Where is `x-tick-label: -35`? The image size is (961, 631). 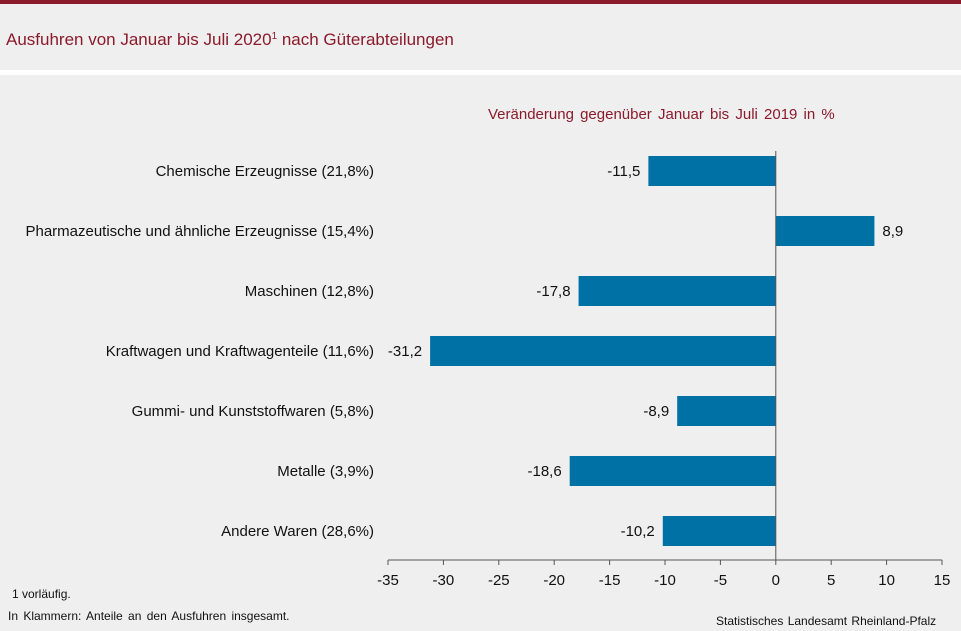 x-tick-label: -35 is located at coordinates (388, 580).